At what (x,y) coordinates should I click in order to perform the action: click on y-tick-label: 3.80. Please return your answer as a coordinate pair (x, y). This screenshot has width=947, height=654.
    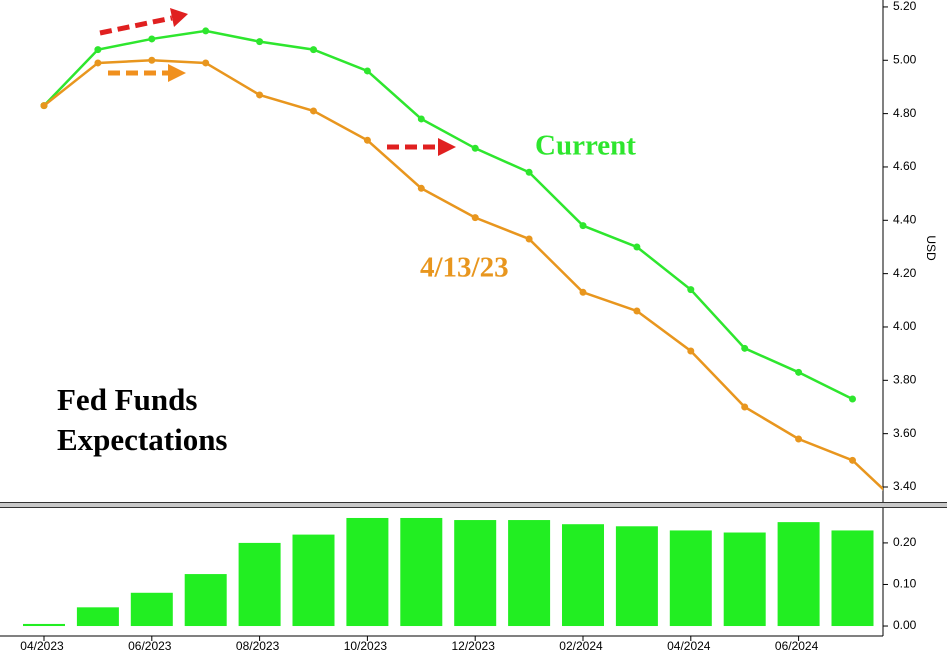
    Looking at the image, I should click on (905, 379).